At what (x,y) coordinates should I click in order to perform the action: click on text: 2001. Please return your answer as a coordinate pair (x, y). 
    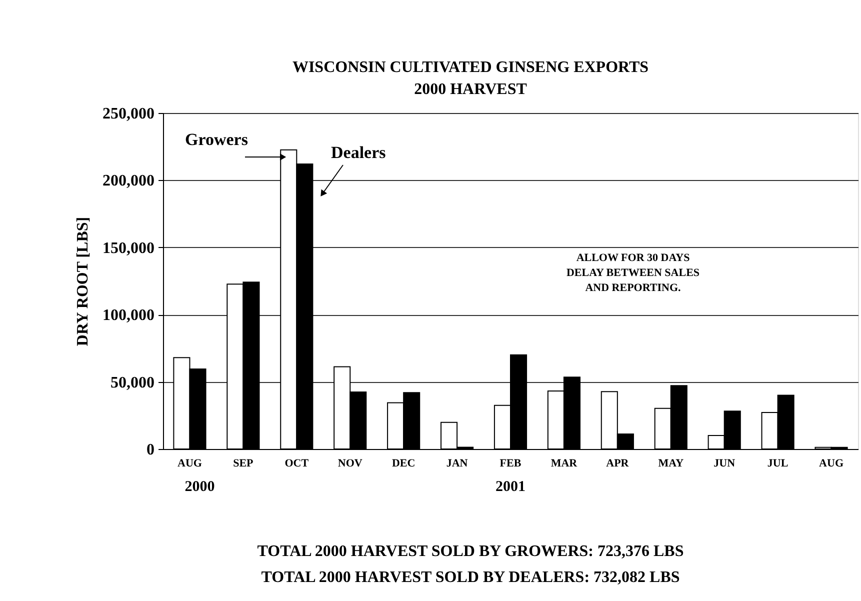
    Looking at the image, I should click on (511, 487).